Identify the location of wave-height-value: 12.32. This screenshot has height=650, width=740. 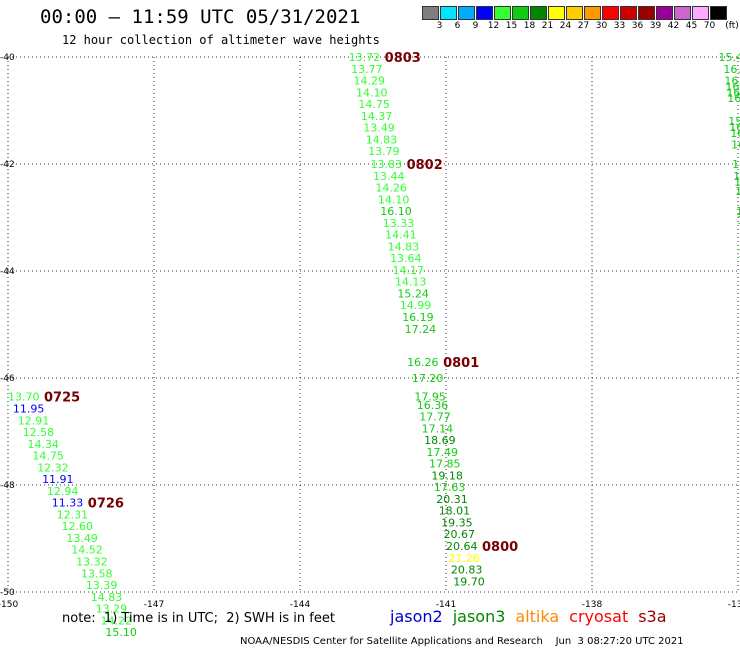
(52, 467).